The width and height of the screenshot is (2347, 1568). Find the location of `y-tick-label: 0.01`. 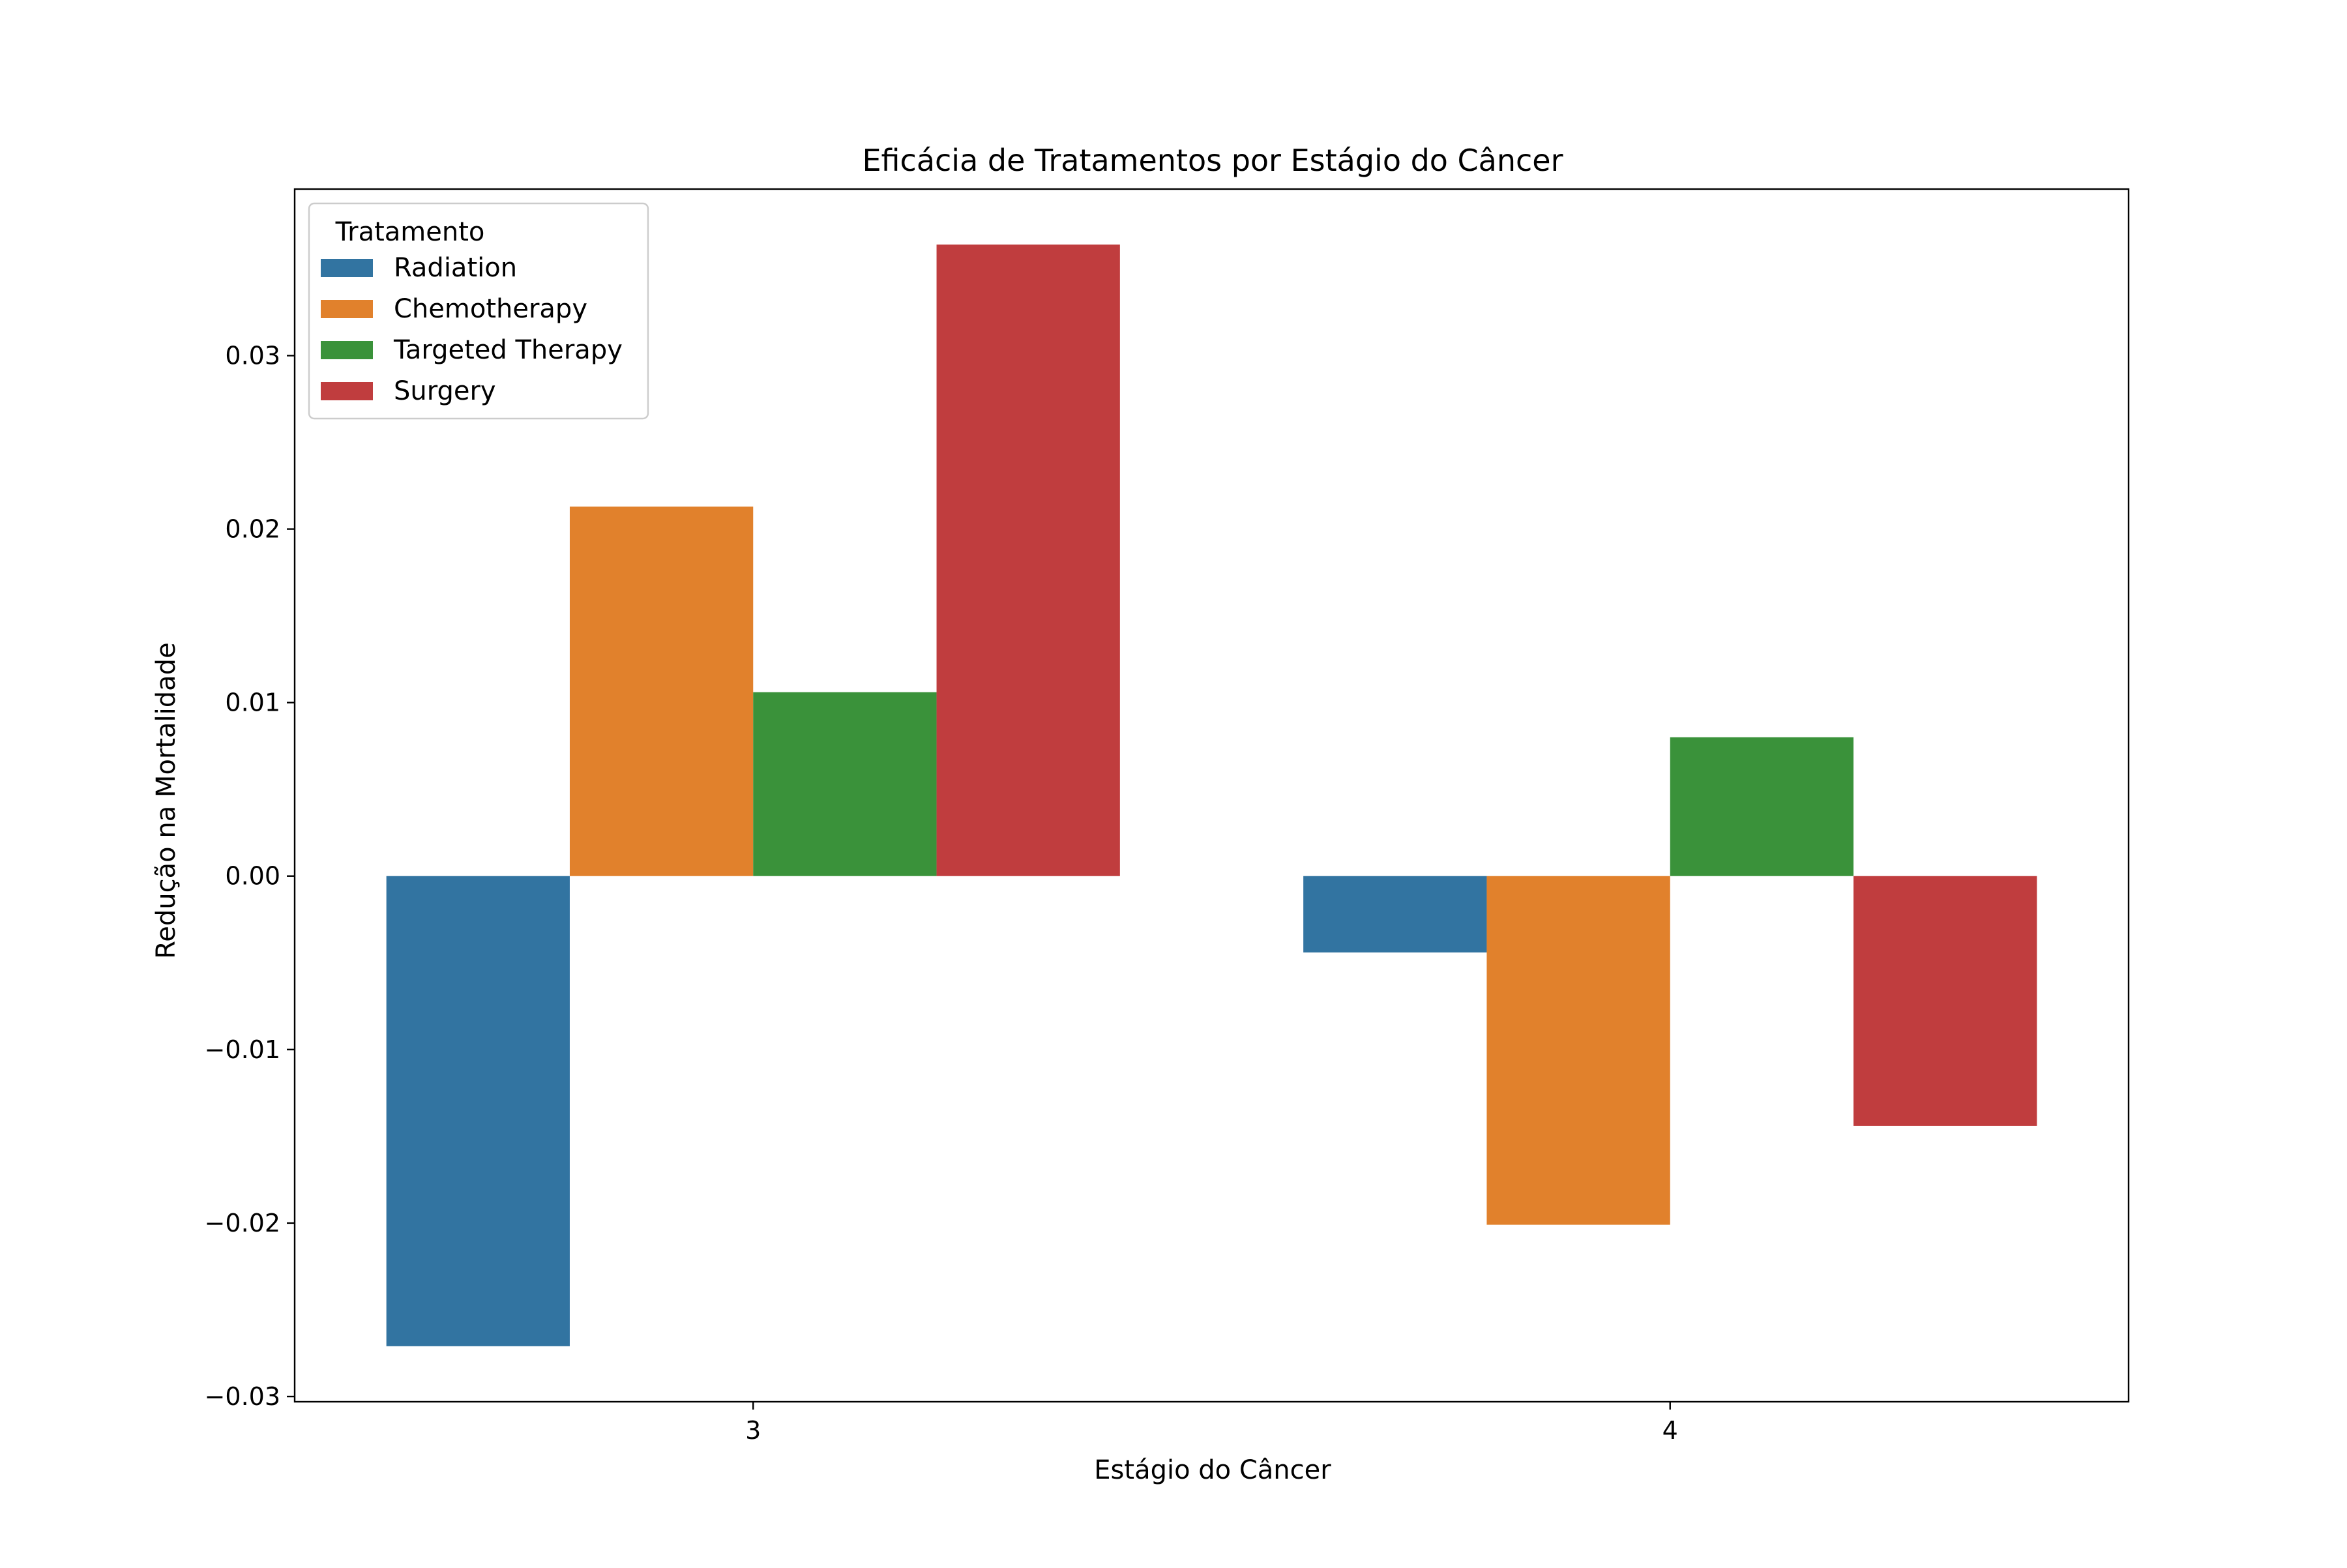

y-tick-label: 0.01 is located at coordinates (253, 702).